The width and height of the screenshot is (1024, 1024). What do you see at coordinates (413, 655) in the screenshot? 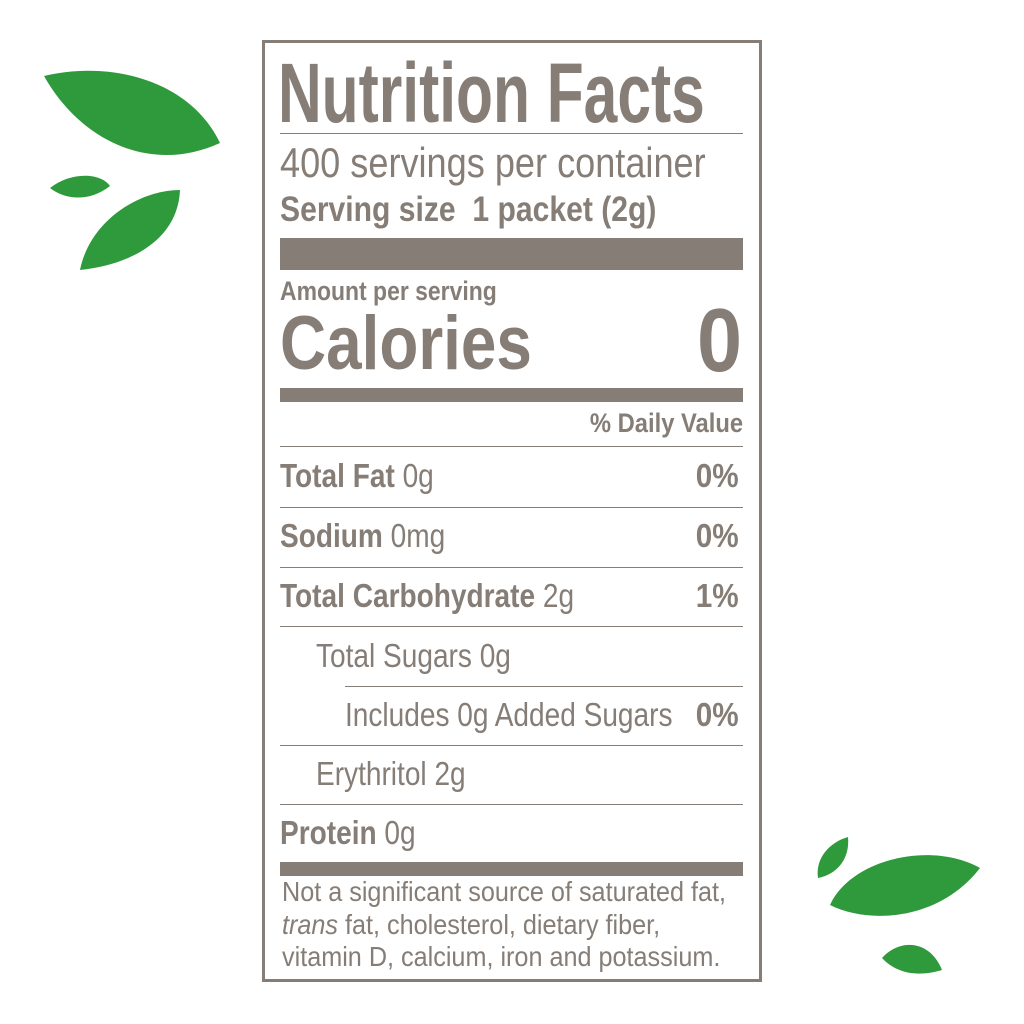
I see `nutrient-row-total-sugars: Total Sugars 0g` at bounding box center [413, 655].